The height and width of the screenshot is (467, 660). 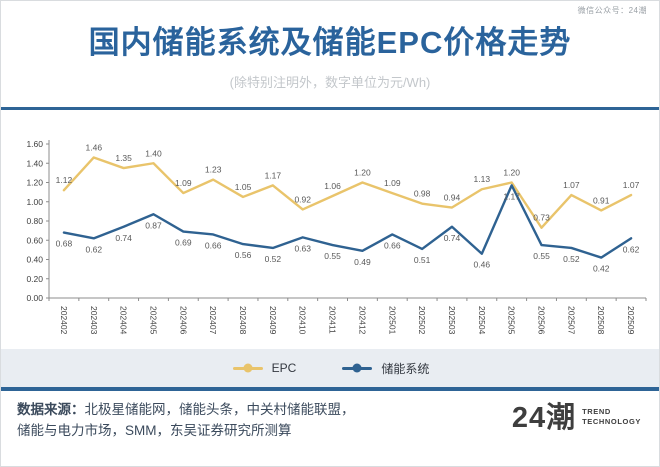 What do you see at coordinates (571, 320) in the screenshot?
I see `x-tick-label: 202507` at bounding box center [571, 320].